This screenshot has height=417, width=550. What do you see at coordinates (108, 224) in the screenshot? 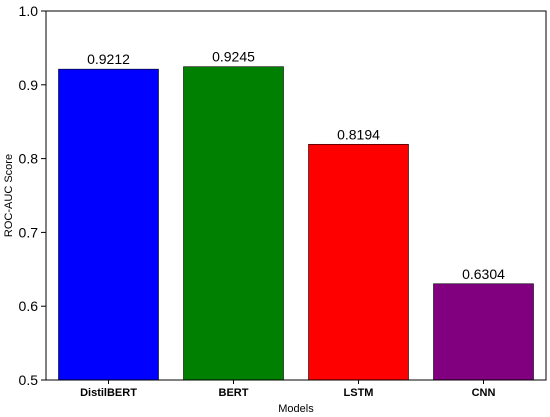
I see `bar-distilbert` at bounding box center [108, 224].